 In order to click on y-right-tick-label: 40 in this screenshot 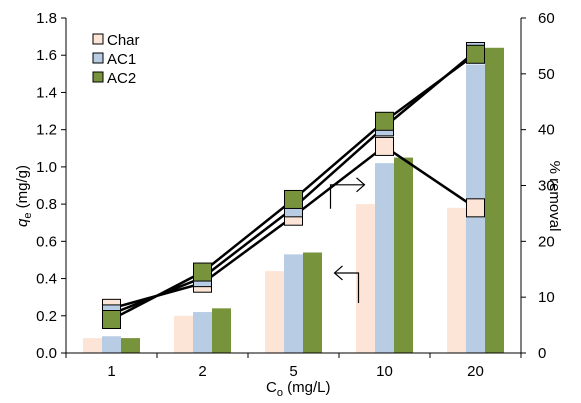, I will do `click(546, 130)`.